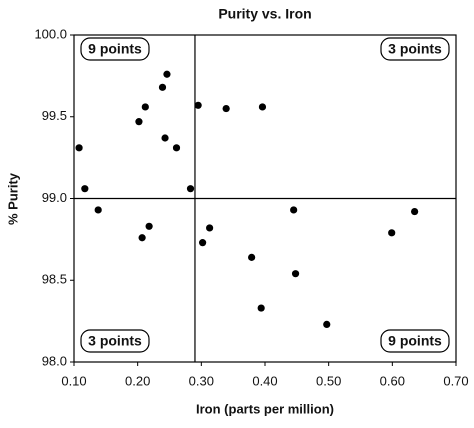  Describe the element at coordinates (137, 380) in the screenshot. I see `x-tick-label: 0.20` at that location.